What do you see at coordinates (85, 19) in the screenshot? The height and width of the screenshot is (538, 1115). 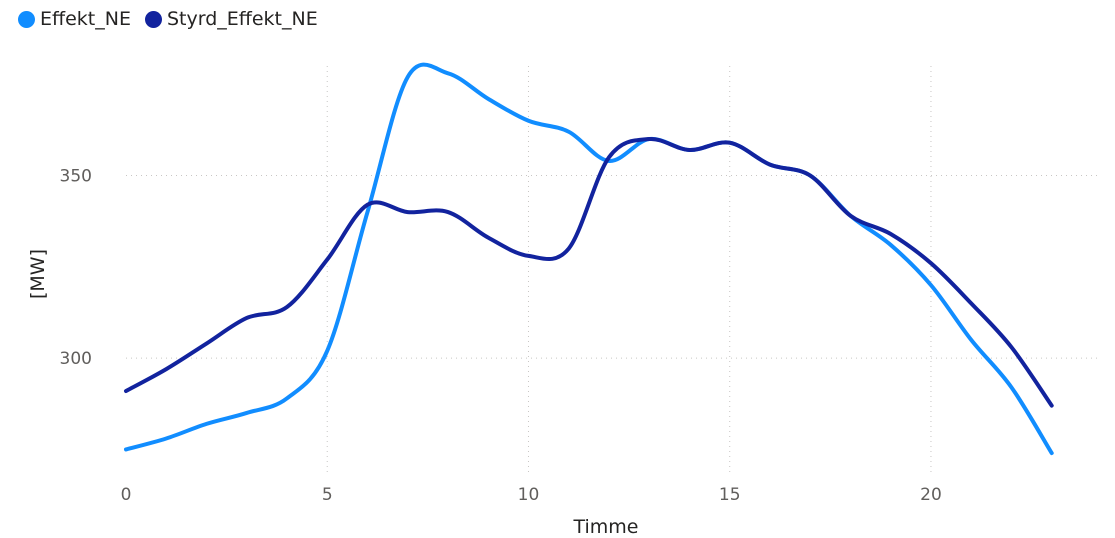 I see `legend-label-series-1: Effekt_NE` at bounding box center [85, 19].